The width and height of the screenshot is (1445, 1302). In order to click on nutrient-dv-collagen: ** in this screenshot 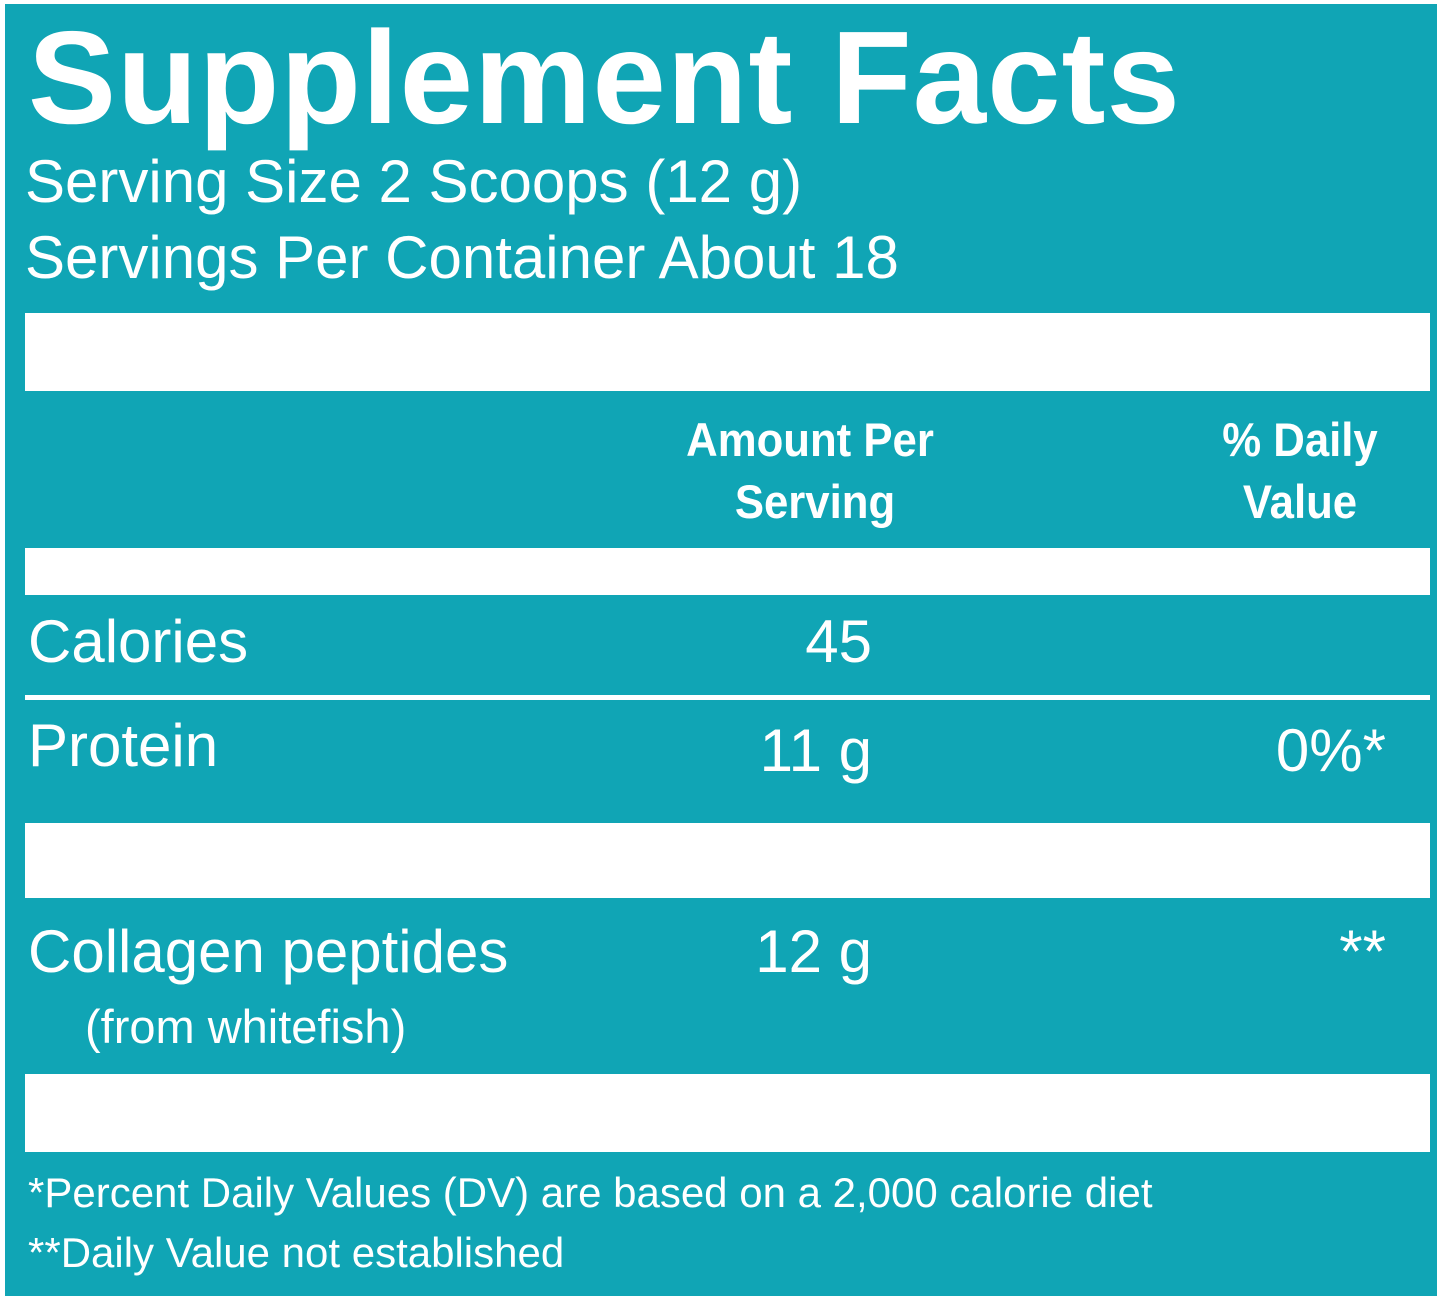, I will do `click(1362, 951)`.